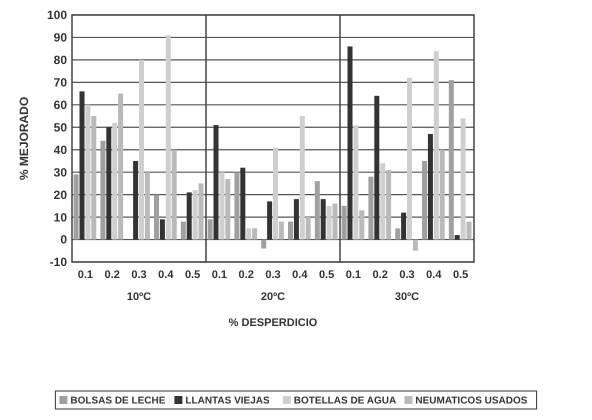 The image size is (592, 420). Describe the element at coordinates (61, 37) in the screenshot. I see `y-tick-label: 90` at that location.